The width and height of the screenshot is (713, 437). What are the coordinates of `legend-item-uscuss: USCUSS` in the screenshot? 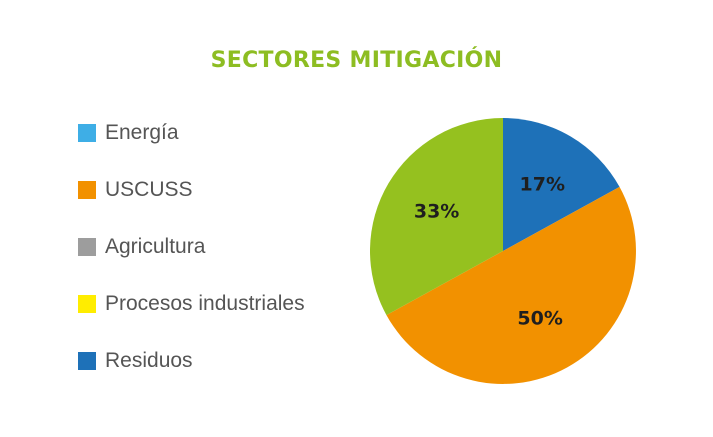 It's located at (135, 190).